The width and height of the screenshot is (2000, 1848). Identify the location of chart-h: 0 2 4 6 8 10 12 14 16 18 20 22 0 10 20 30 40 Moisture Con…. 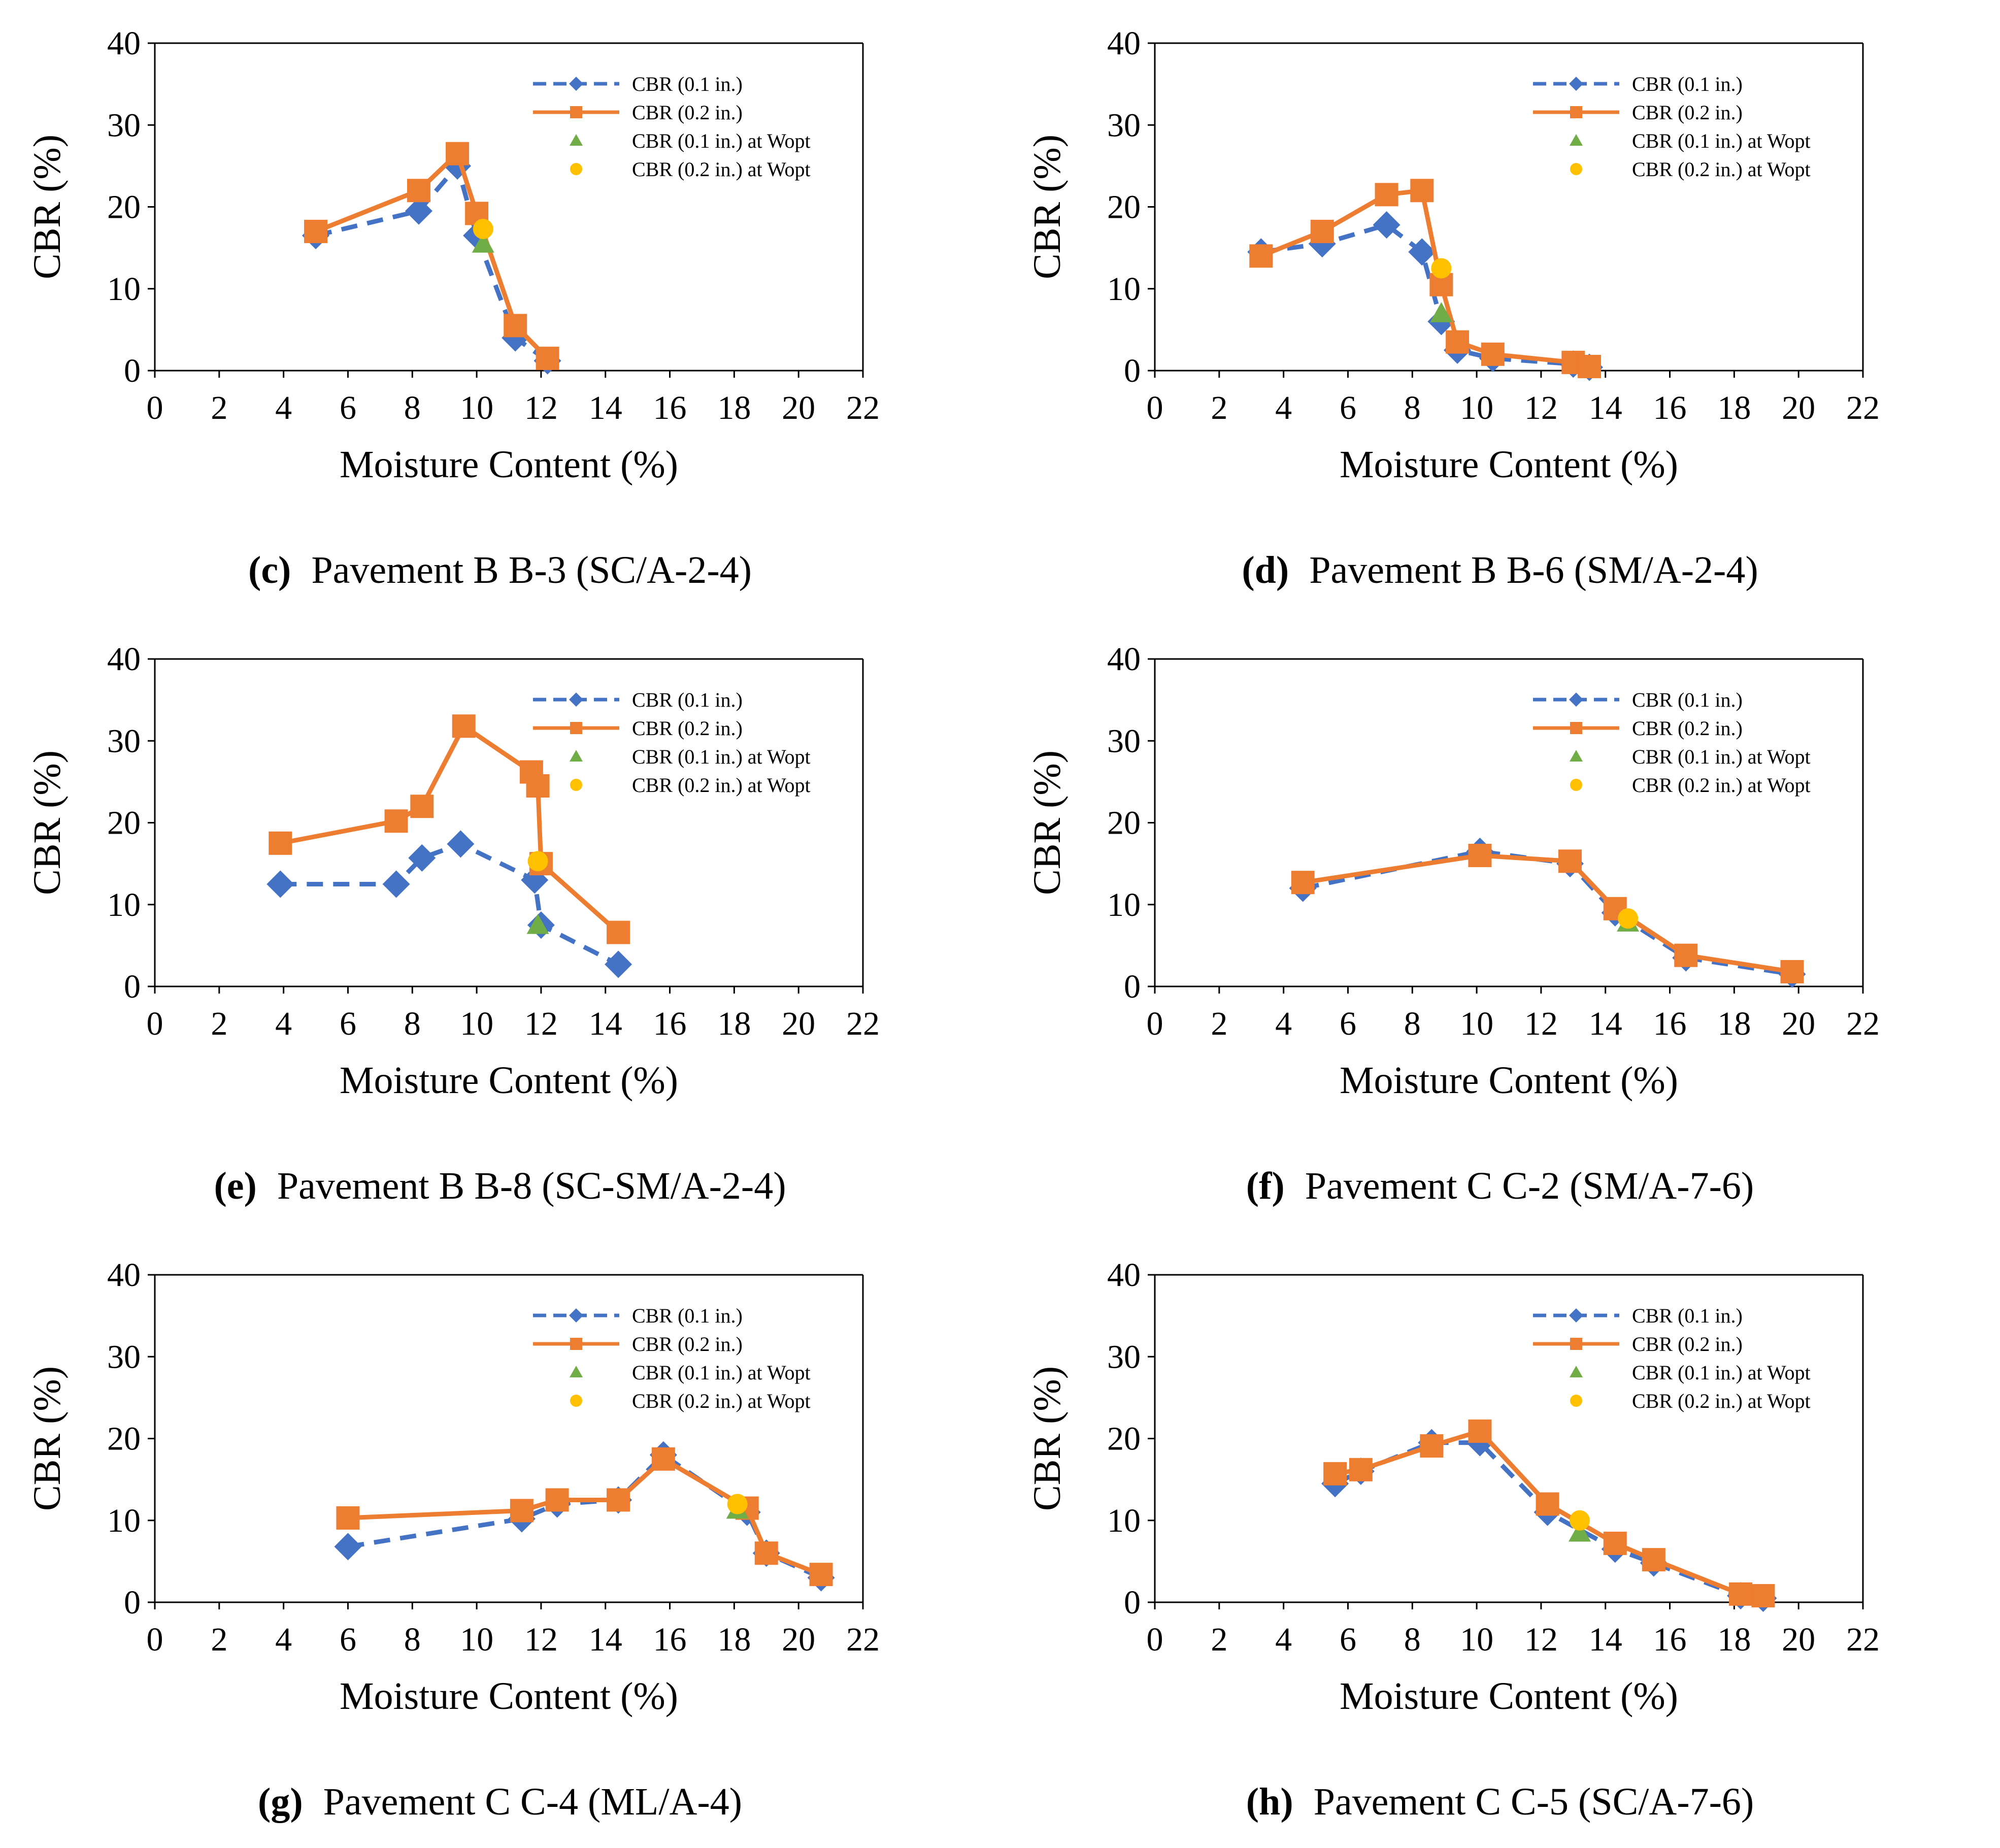
(1453, 1487).